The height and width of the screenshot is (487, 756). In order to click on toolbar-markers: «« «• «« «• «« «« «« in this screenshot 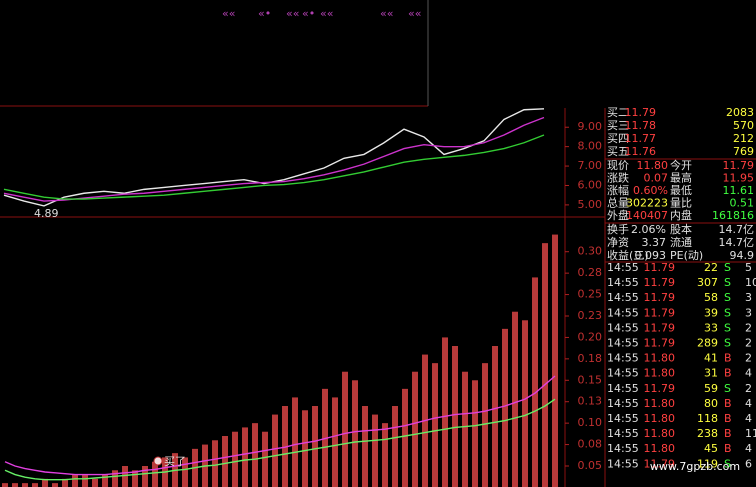, I will do `click(321, 13)`.